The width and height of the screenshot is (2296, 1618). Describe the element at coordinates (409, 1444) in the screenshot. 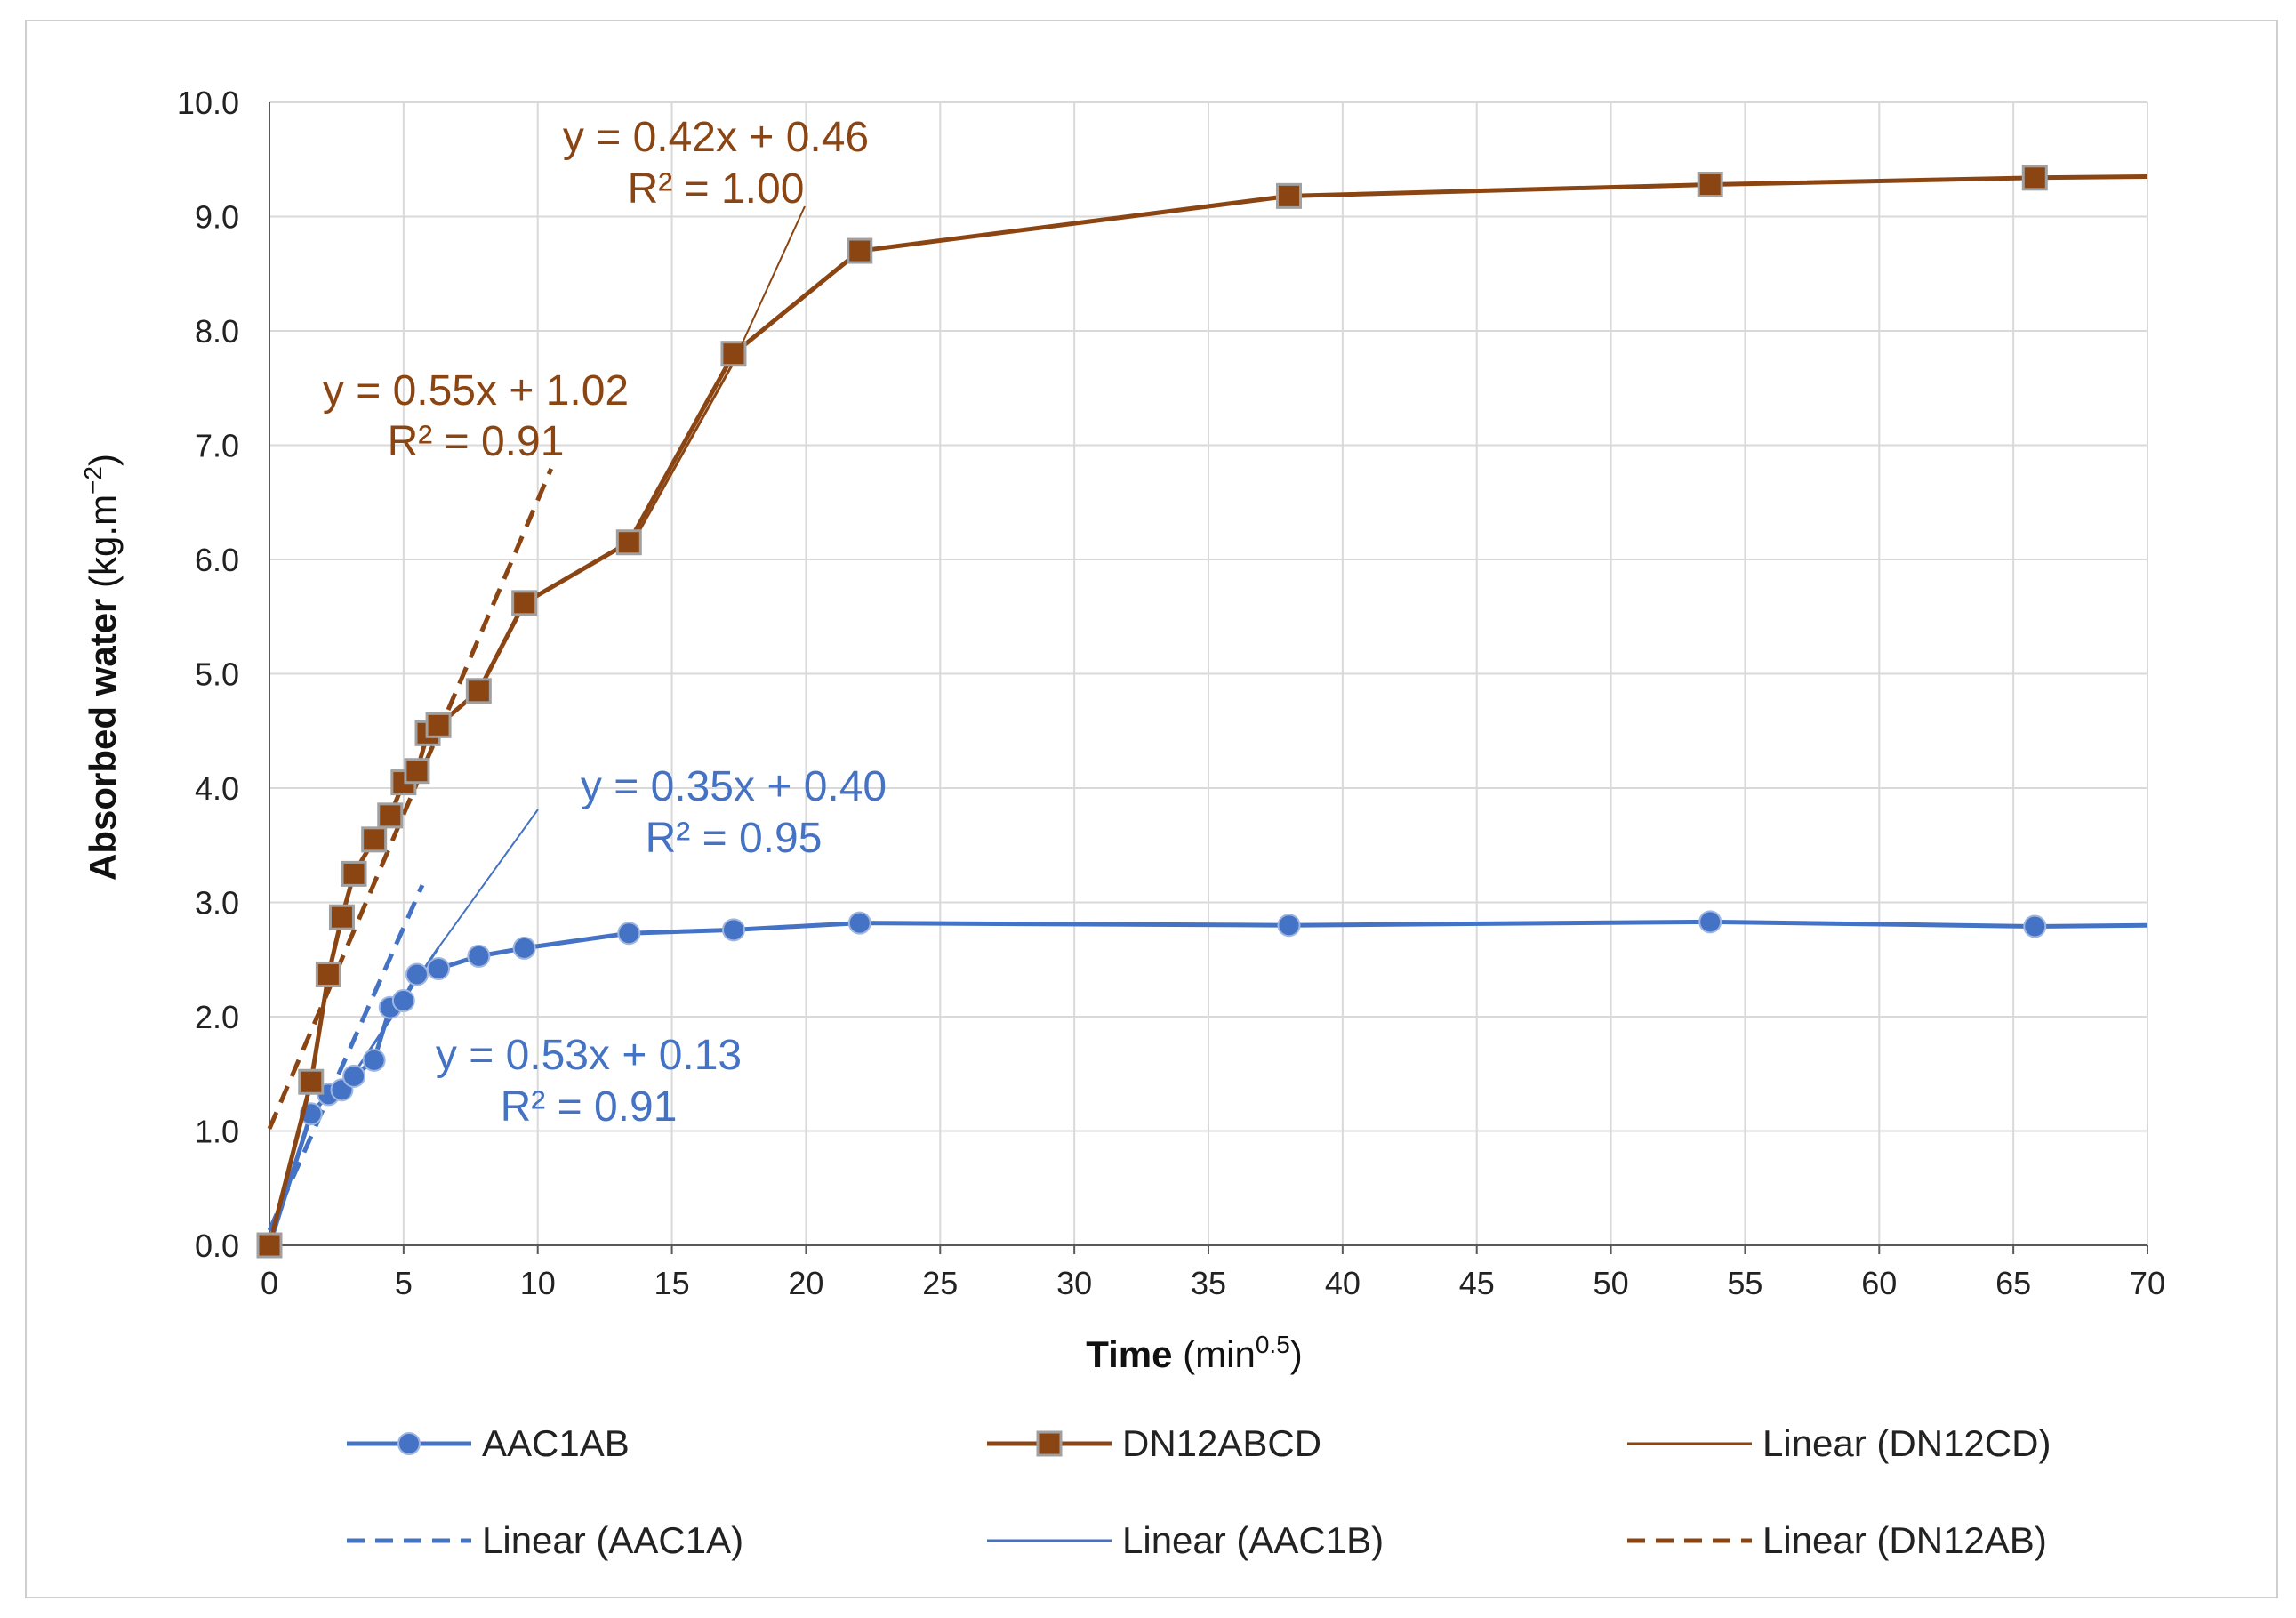

I see `legend-marker-circle` at that location.